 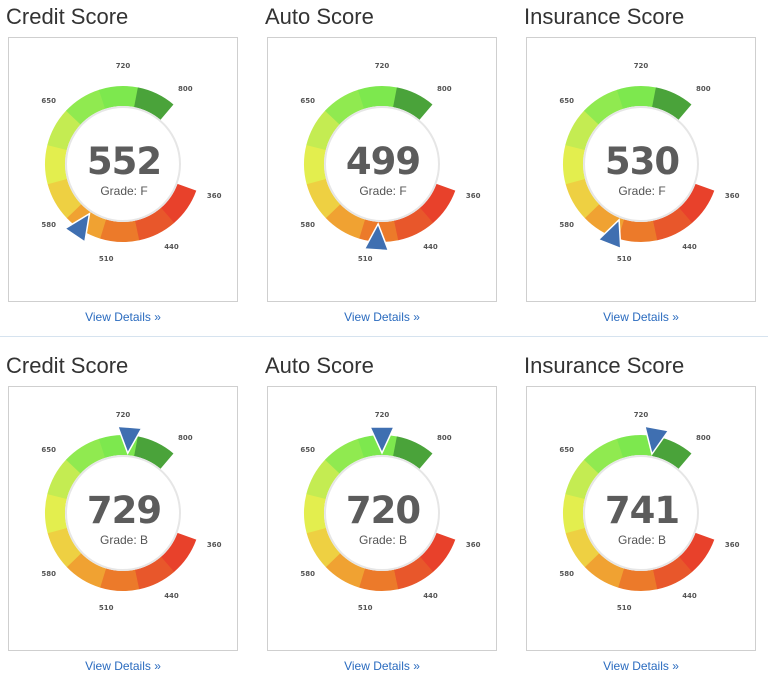 I want to click on score-gauge-card: 360 440 510 580 650 720 800 729 Grade: B, so click(x=123, y=518).